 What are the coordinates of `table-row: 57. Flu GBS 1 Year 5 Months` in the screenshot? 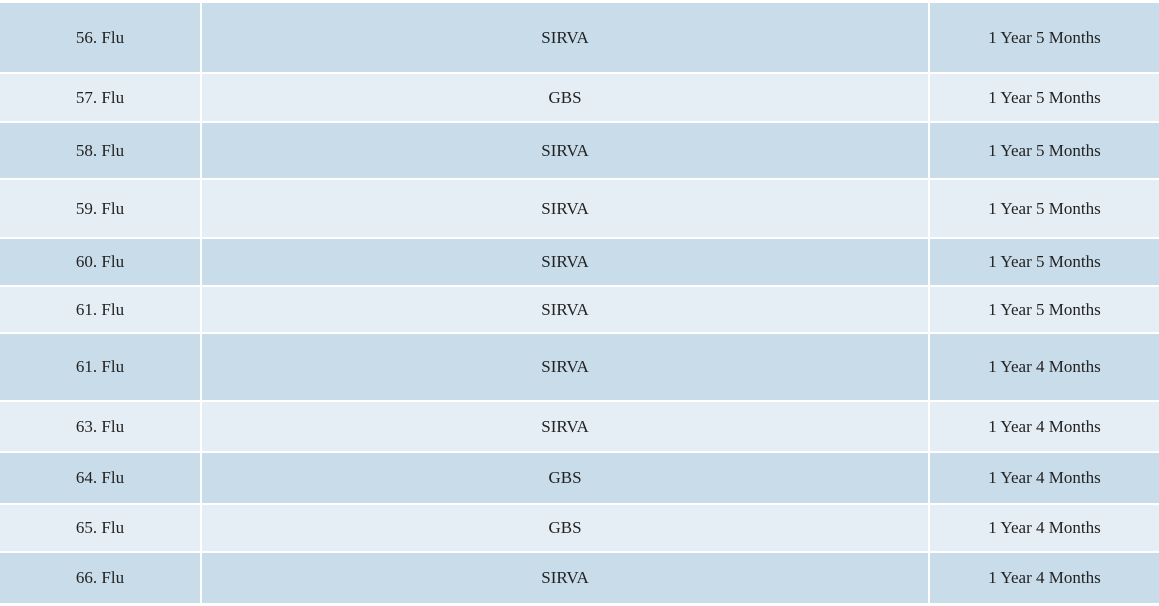 It's located at (579, 97).